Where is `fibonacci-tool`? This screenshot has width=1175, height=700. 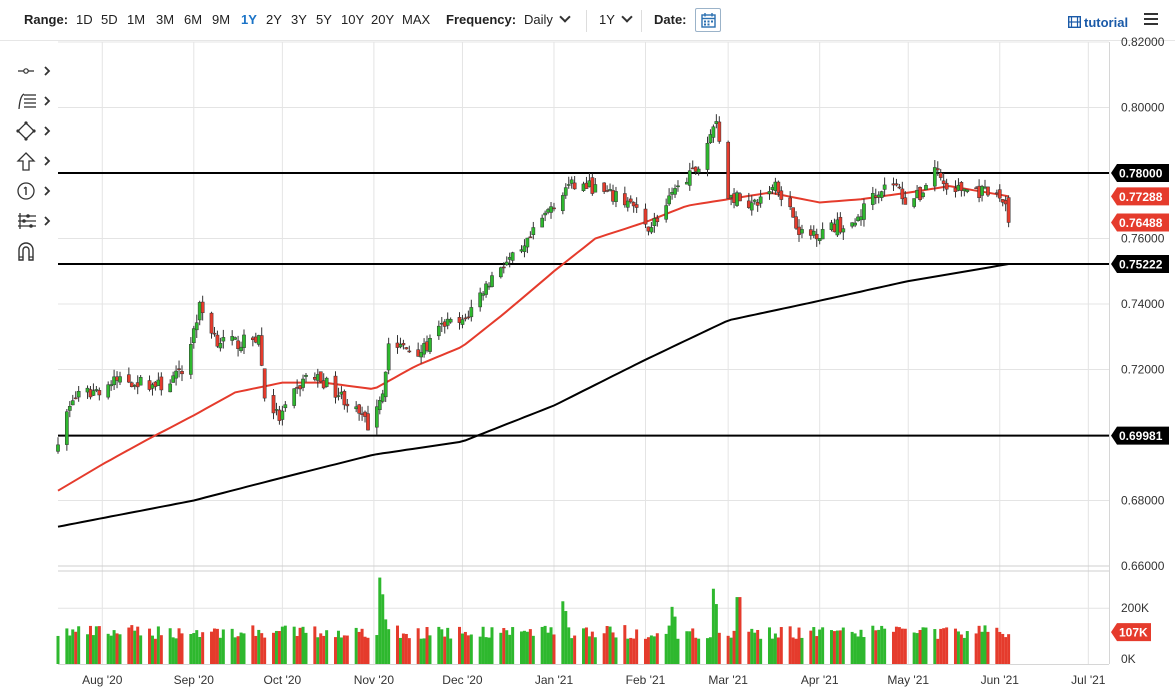 fibonacci-tool is located at coordinates (36, 102).